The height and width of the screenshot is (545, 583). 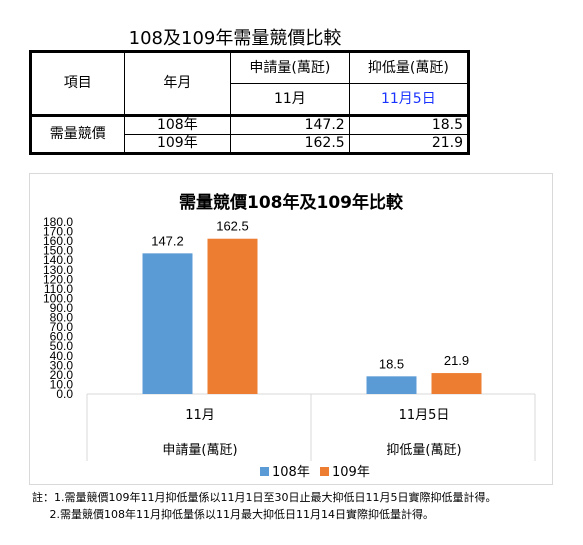 What do you see at coordinates (290, 100) in the screenshot?
I see `subheader-apply-date: 11月` at bounding box center [290, 100].